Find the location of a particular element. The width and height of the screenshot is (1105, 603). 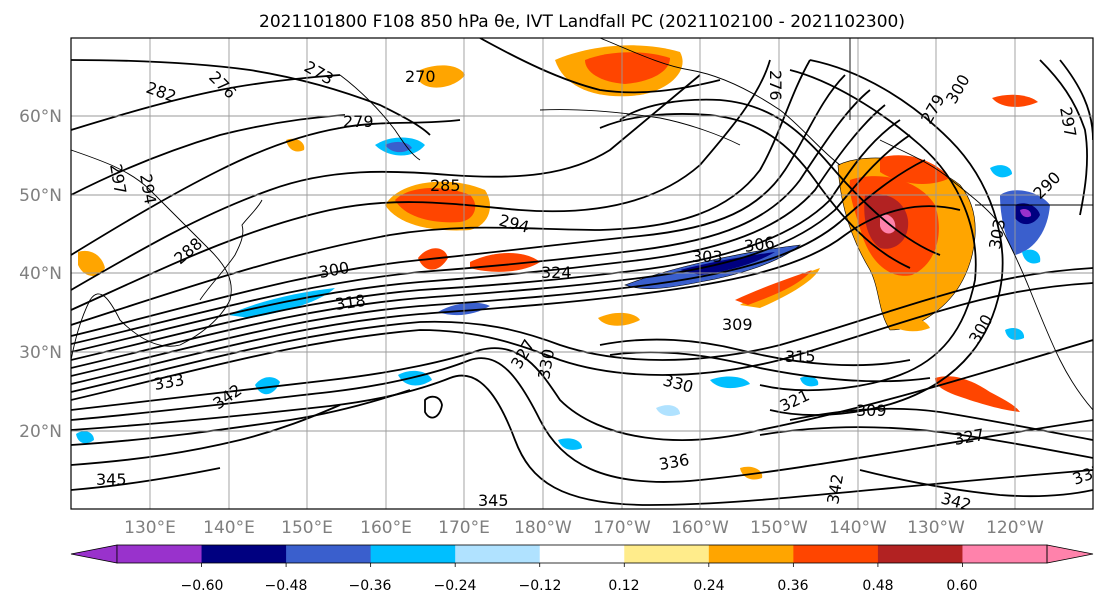

colorbar-tick-label: −0.48 is located at coordinates (286, 586).